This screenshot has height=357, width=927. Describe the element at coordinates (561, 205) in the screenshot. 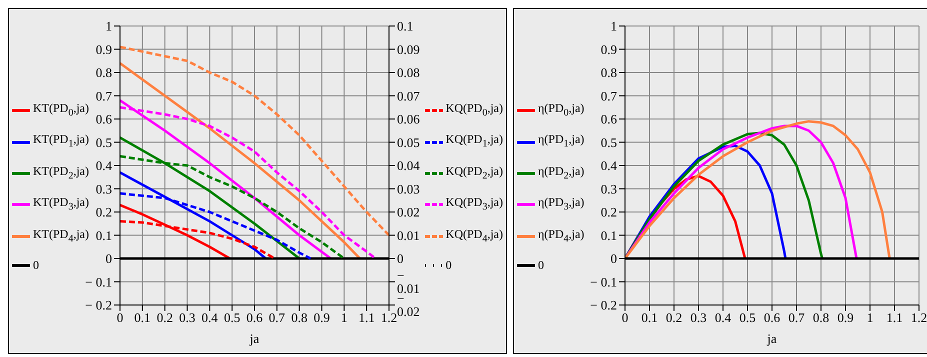

I see `legend-label: η(PD$_{3}$,ja)` at that location.